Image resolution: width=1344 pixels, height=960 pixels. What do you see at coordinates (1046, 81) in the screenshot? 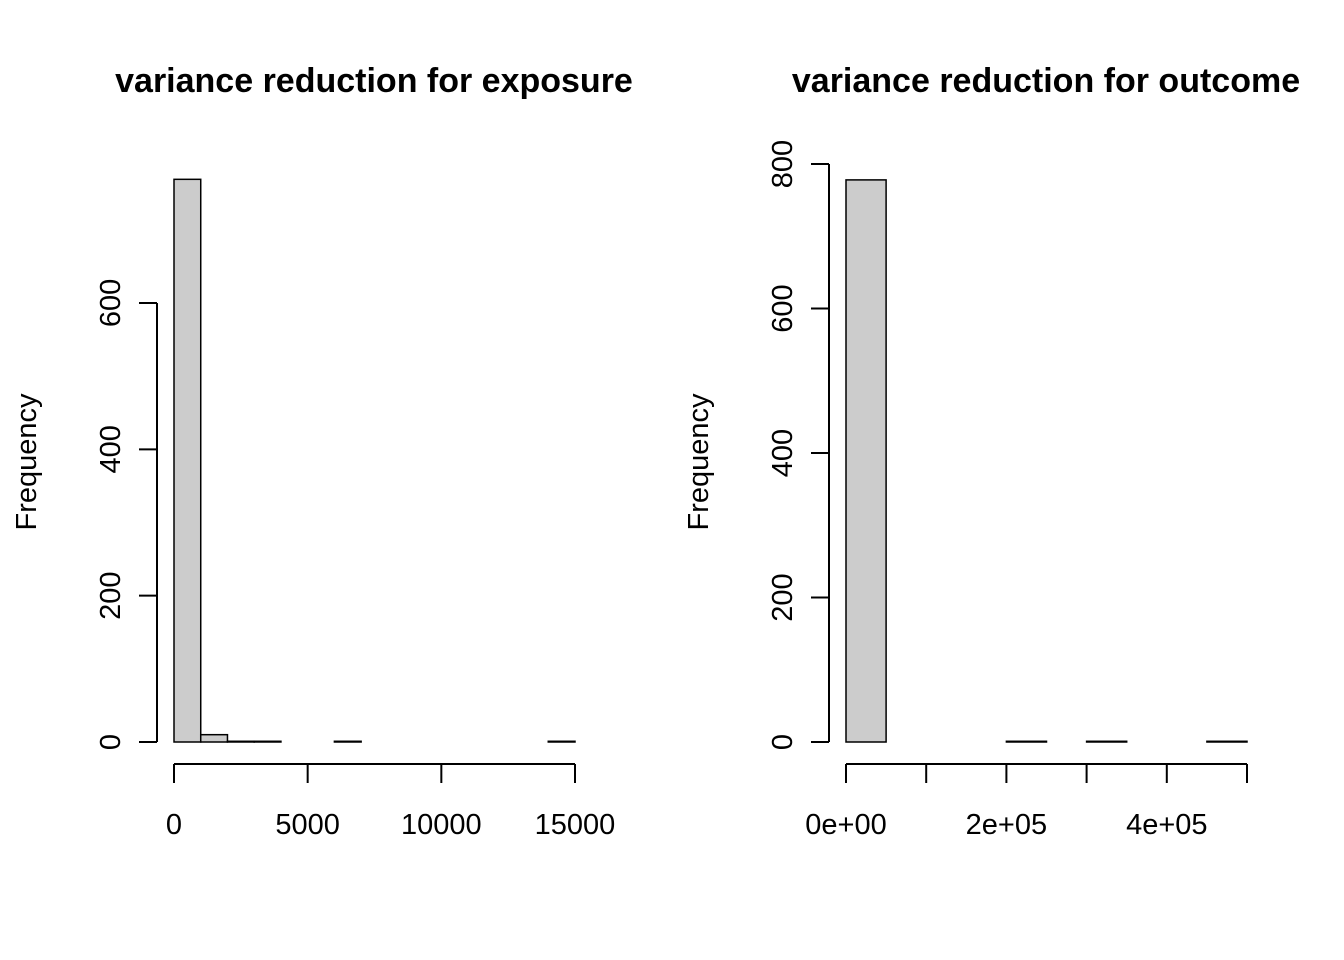
I see `chart-title: variance reduction for outcome` at bounding box center [1046, 81].